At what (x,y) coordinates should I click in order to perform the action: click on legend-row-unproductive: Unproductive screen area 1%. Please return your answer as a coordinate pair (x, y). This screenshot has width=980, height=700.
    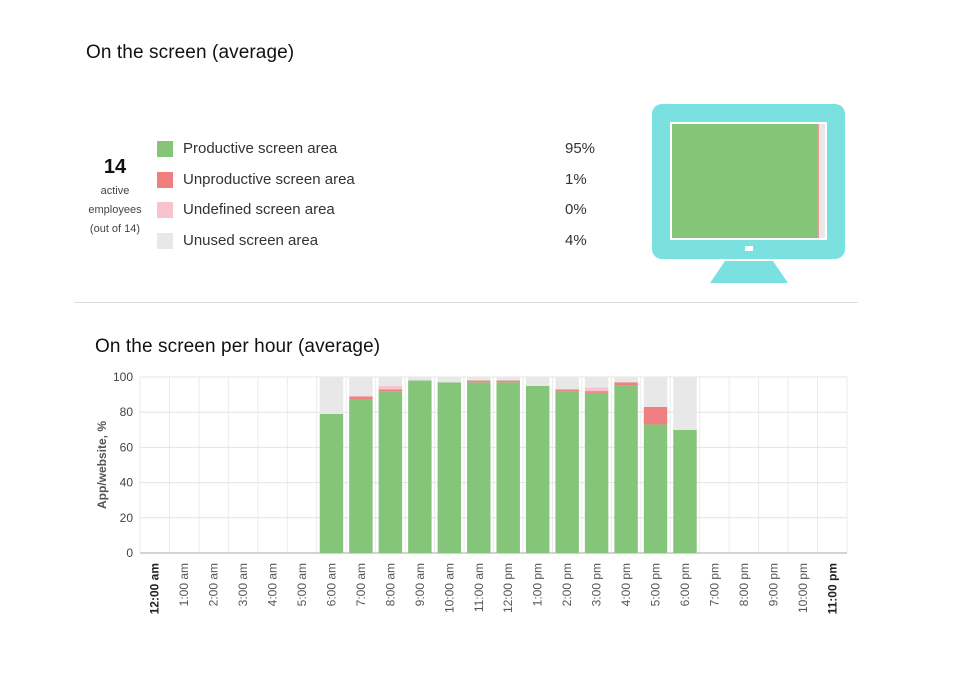
    Looking at the image, I should click on (377, 186).